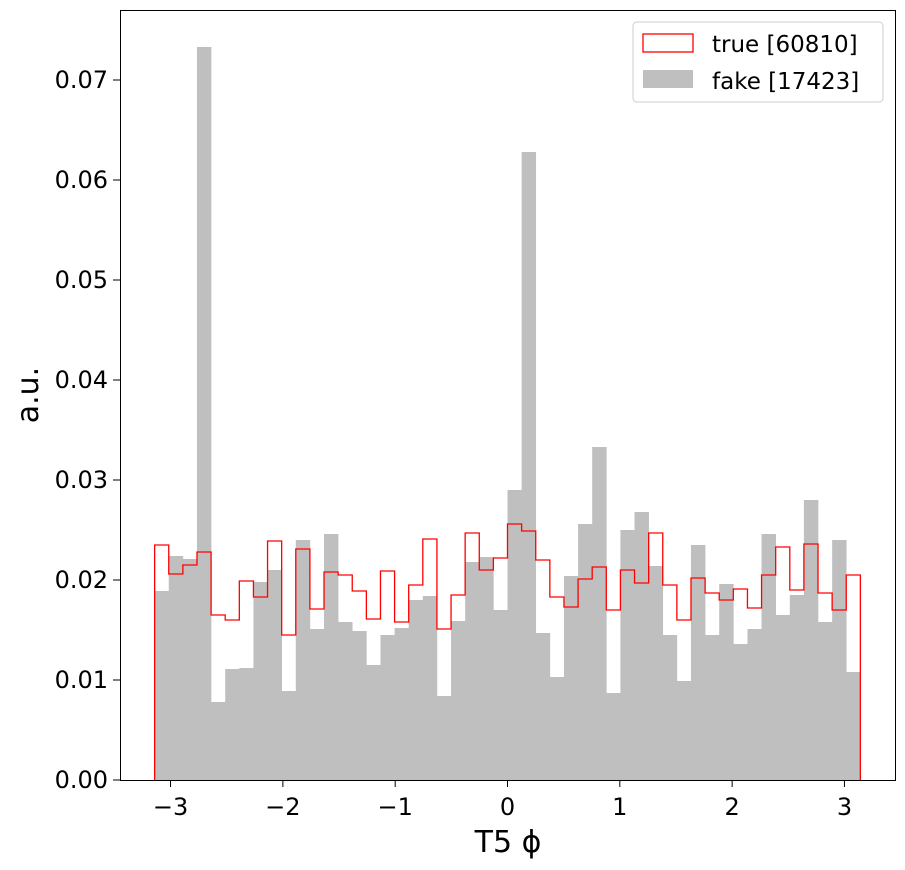 This screenshot has width=905, height=870. What do you see at coordinates (508, 842) in the screenshot?
I see `x-axis-label: T5 ϕ` at bounding box center [508, 842].